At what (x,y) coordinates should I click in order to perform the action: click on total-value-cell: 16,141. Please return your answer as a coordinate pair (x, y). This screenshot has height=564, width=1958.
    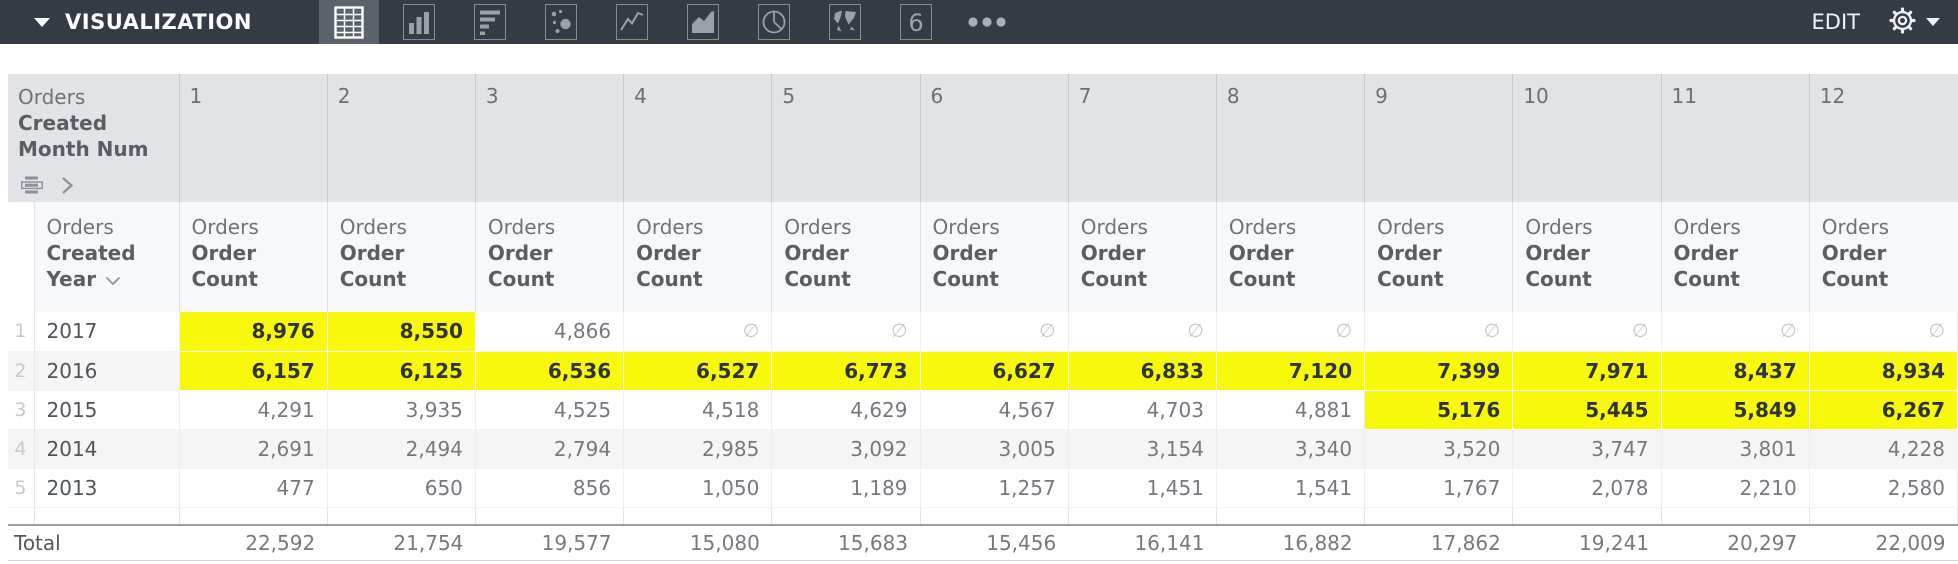
    Looking at the image, I should click on (1142, 542).